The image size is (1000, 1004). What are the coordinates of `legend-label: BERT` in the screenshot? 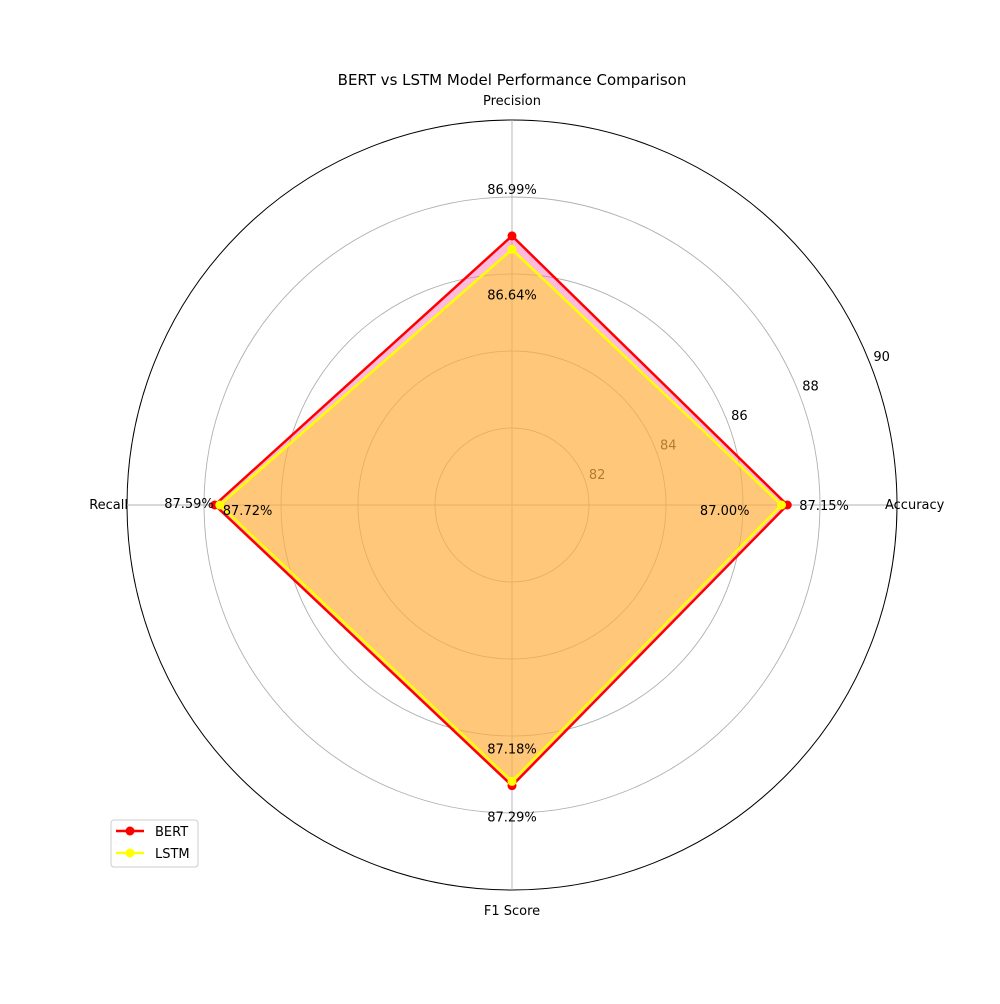 It's located at (171, 832).